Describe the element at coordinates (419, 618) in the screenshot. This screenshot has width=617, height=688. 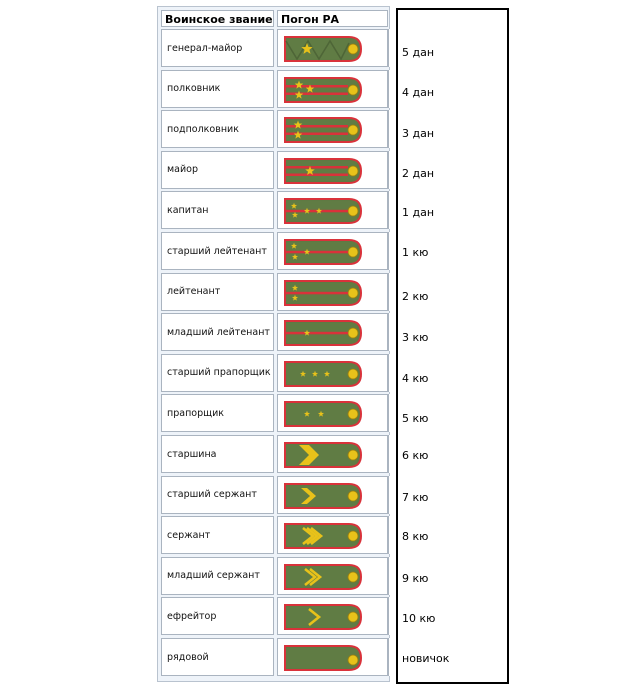
I see `level-label: 10 кю` at that location.